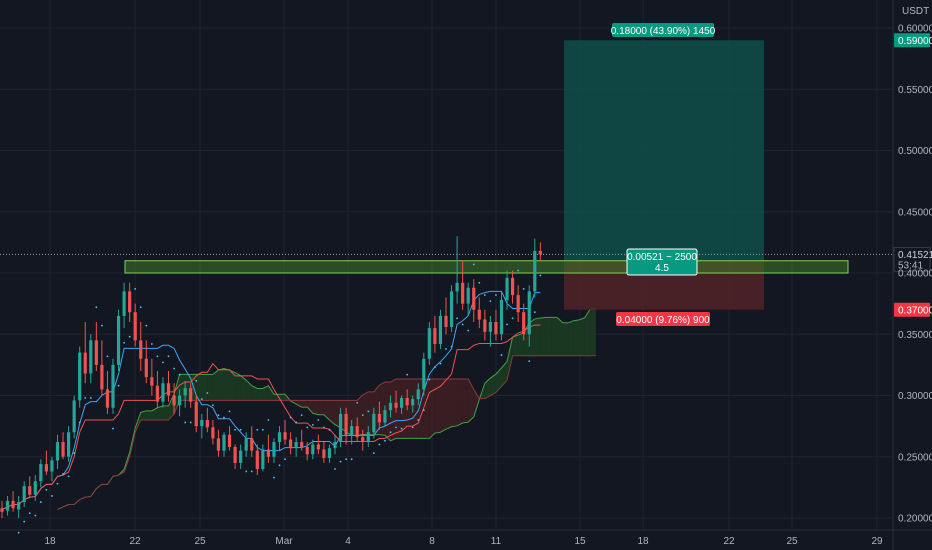  Describe the element at coordinates (643, 541) in the screenshot. I see `x-tick-label: 18` at that location.